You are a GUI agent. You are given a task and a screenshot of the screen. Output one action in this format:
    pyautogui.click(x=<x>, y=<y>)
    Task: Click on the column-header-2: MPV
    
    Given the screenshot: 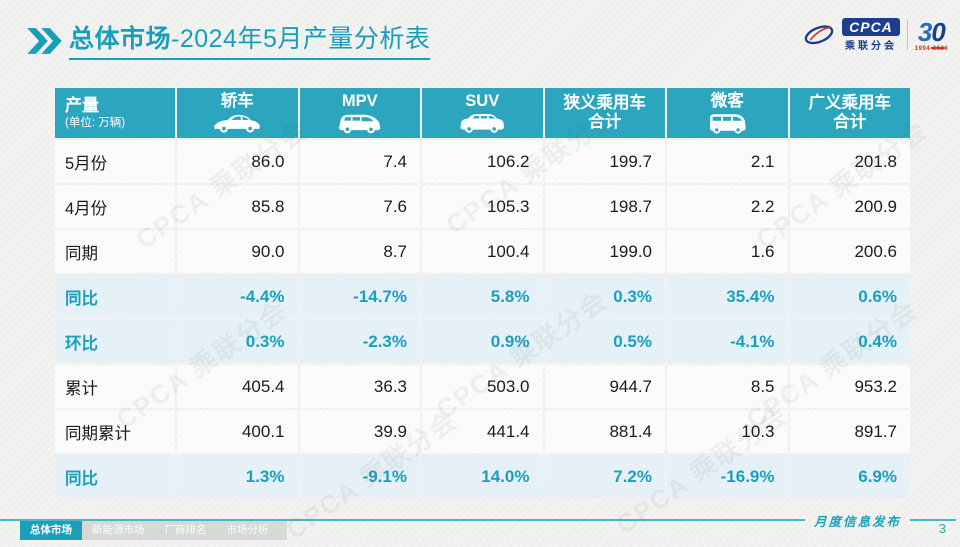 What is the action you would take?
    pyautogui.click(x=359, y=113)
    